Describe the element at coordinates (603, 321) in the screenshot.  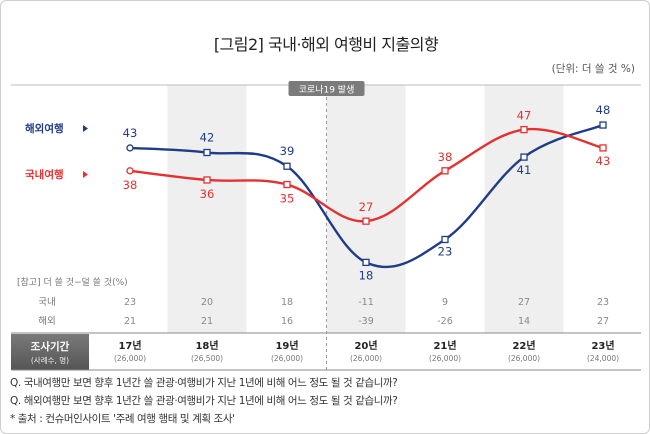
I see `overseas-net-value: 27` at that location.